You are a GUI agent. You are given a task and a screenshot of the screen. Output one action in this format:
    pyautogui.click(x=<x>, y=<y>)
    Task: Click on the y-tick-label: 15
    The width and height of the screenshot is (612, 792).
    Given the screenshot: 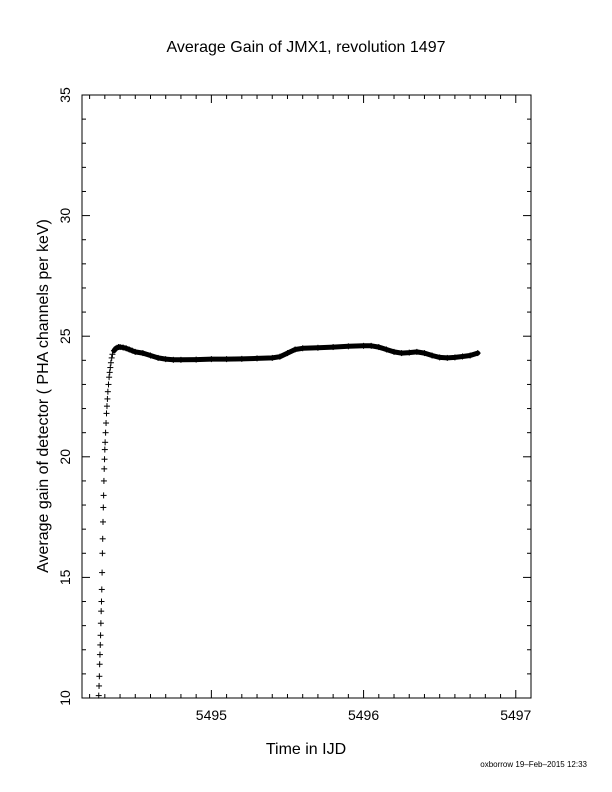 What is the action you would take?
    pyautogui.click(x=65, y=577)
    